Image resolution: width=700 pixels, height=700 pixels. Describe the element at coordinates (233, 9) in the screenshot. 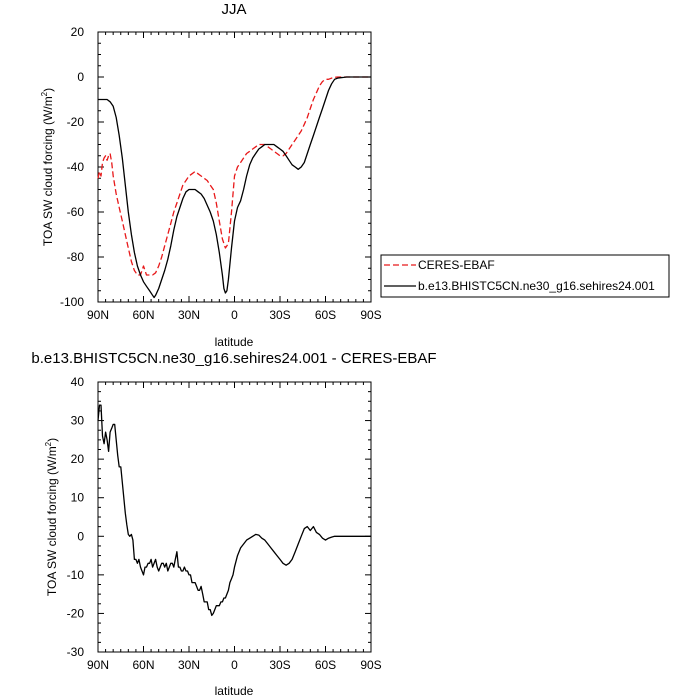

I see `top-chart-title: JJA` at that location.